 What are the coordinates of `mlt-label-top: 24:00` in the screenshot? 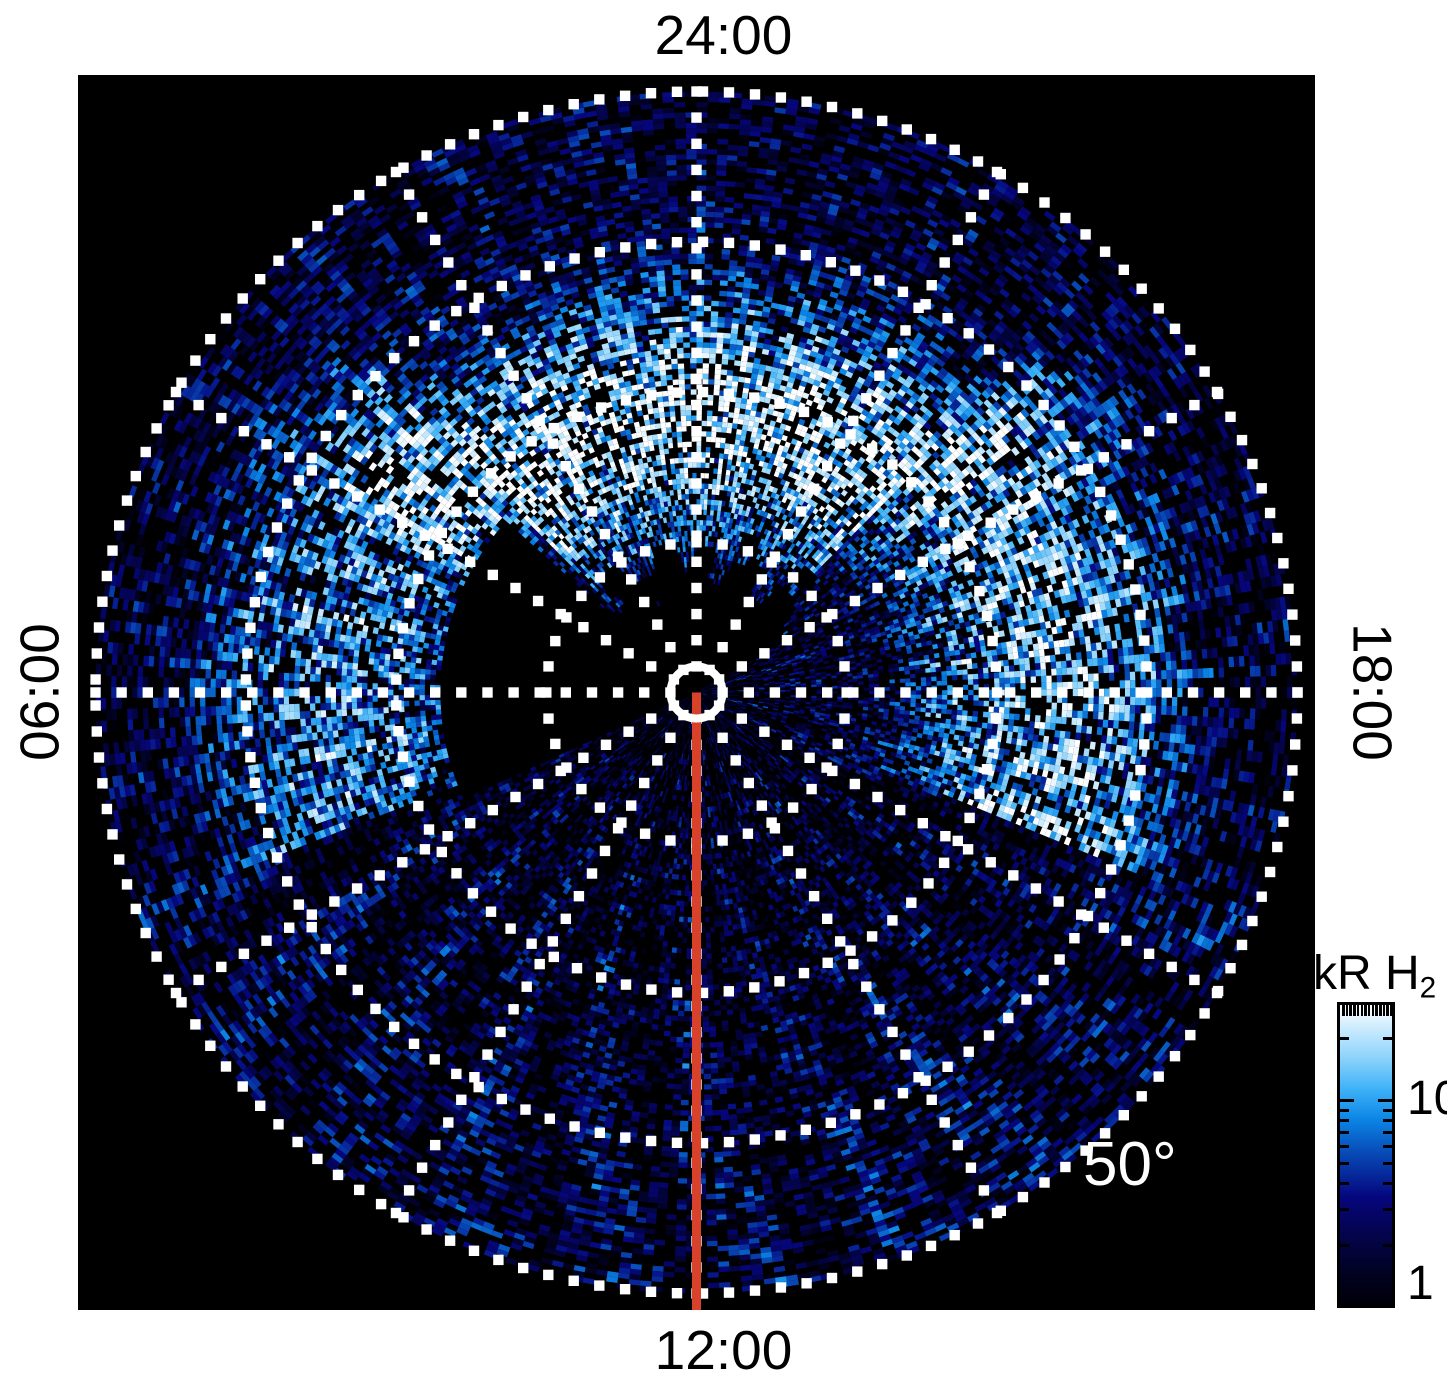 It's located at (723, 35).